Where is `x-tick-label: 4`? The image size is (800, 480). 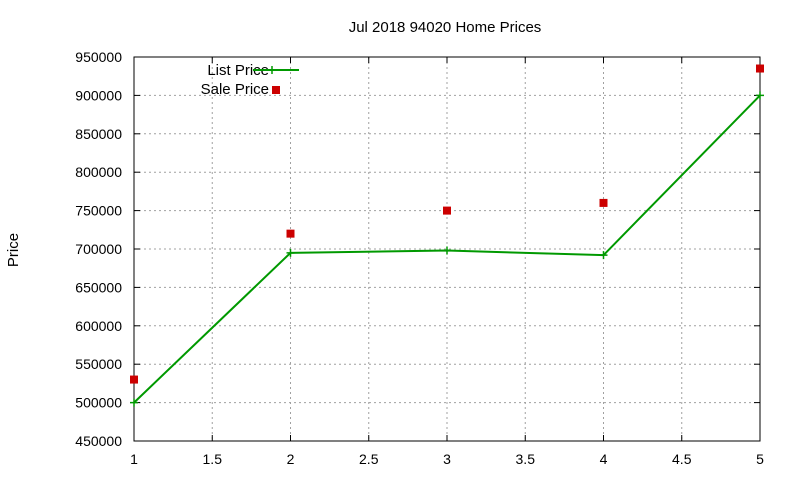
x-tick-label: 4 is located at coordinates (604, 459).